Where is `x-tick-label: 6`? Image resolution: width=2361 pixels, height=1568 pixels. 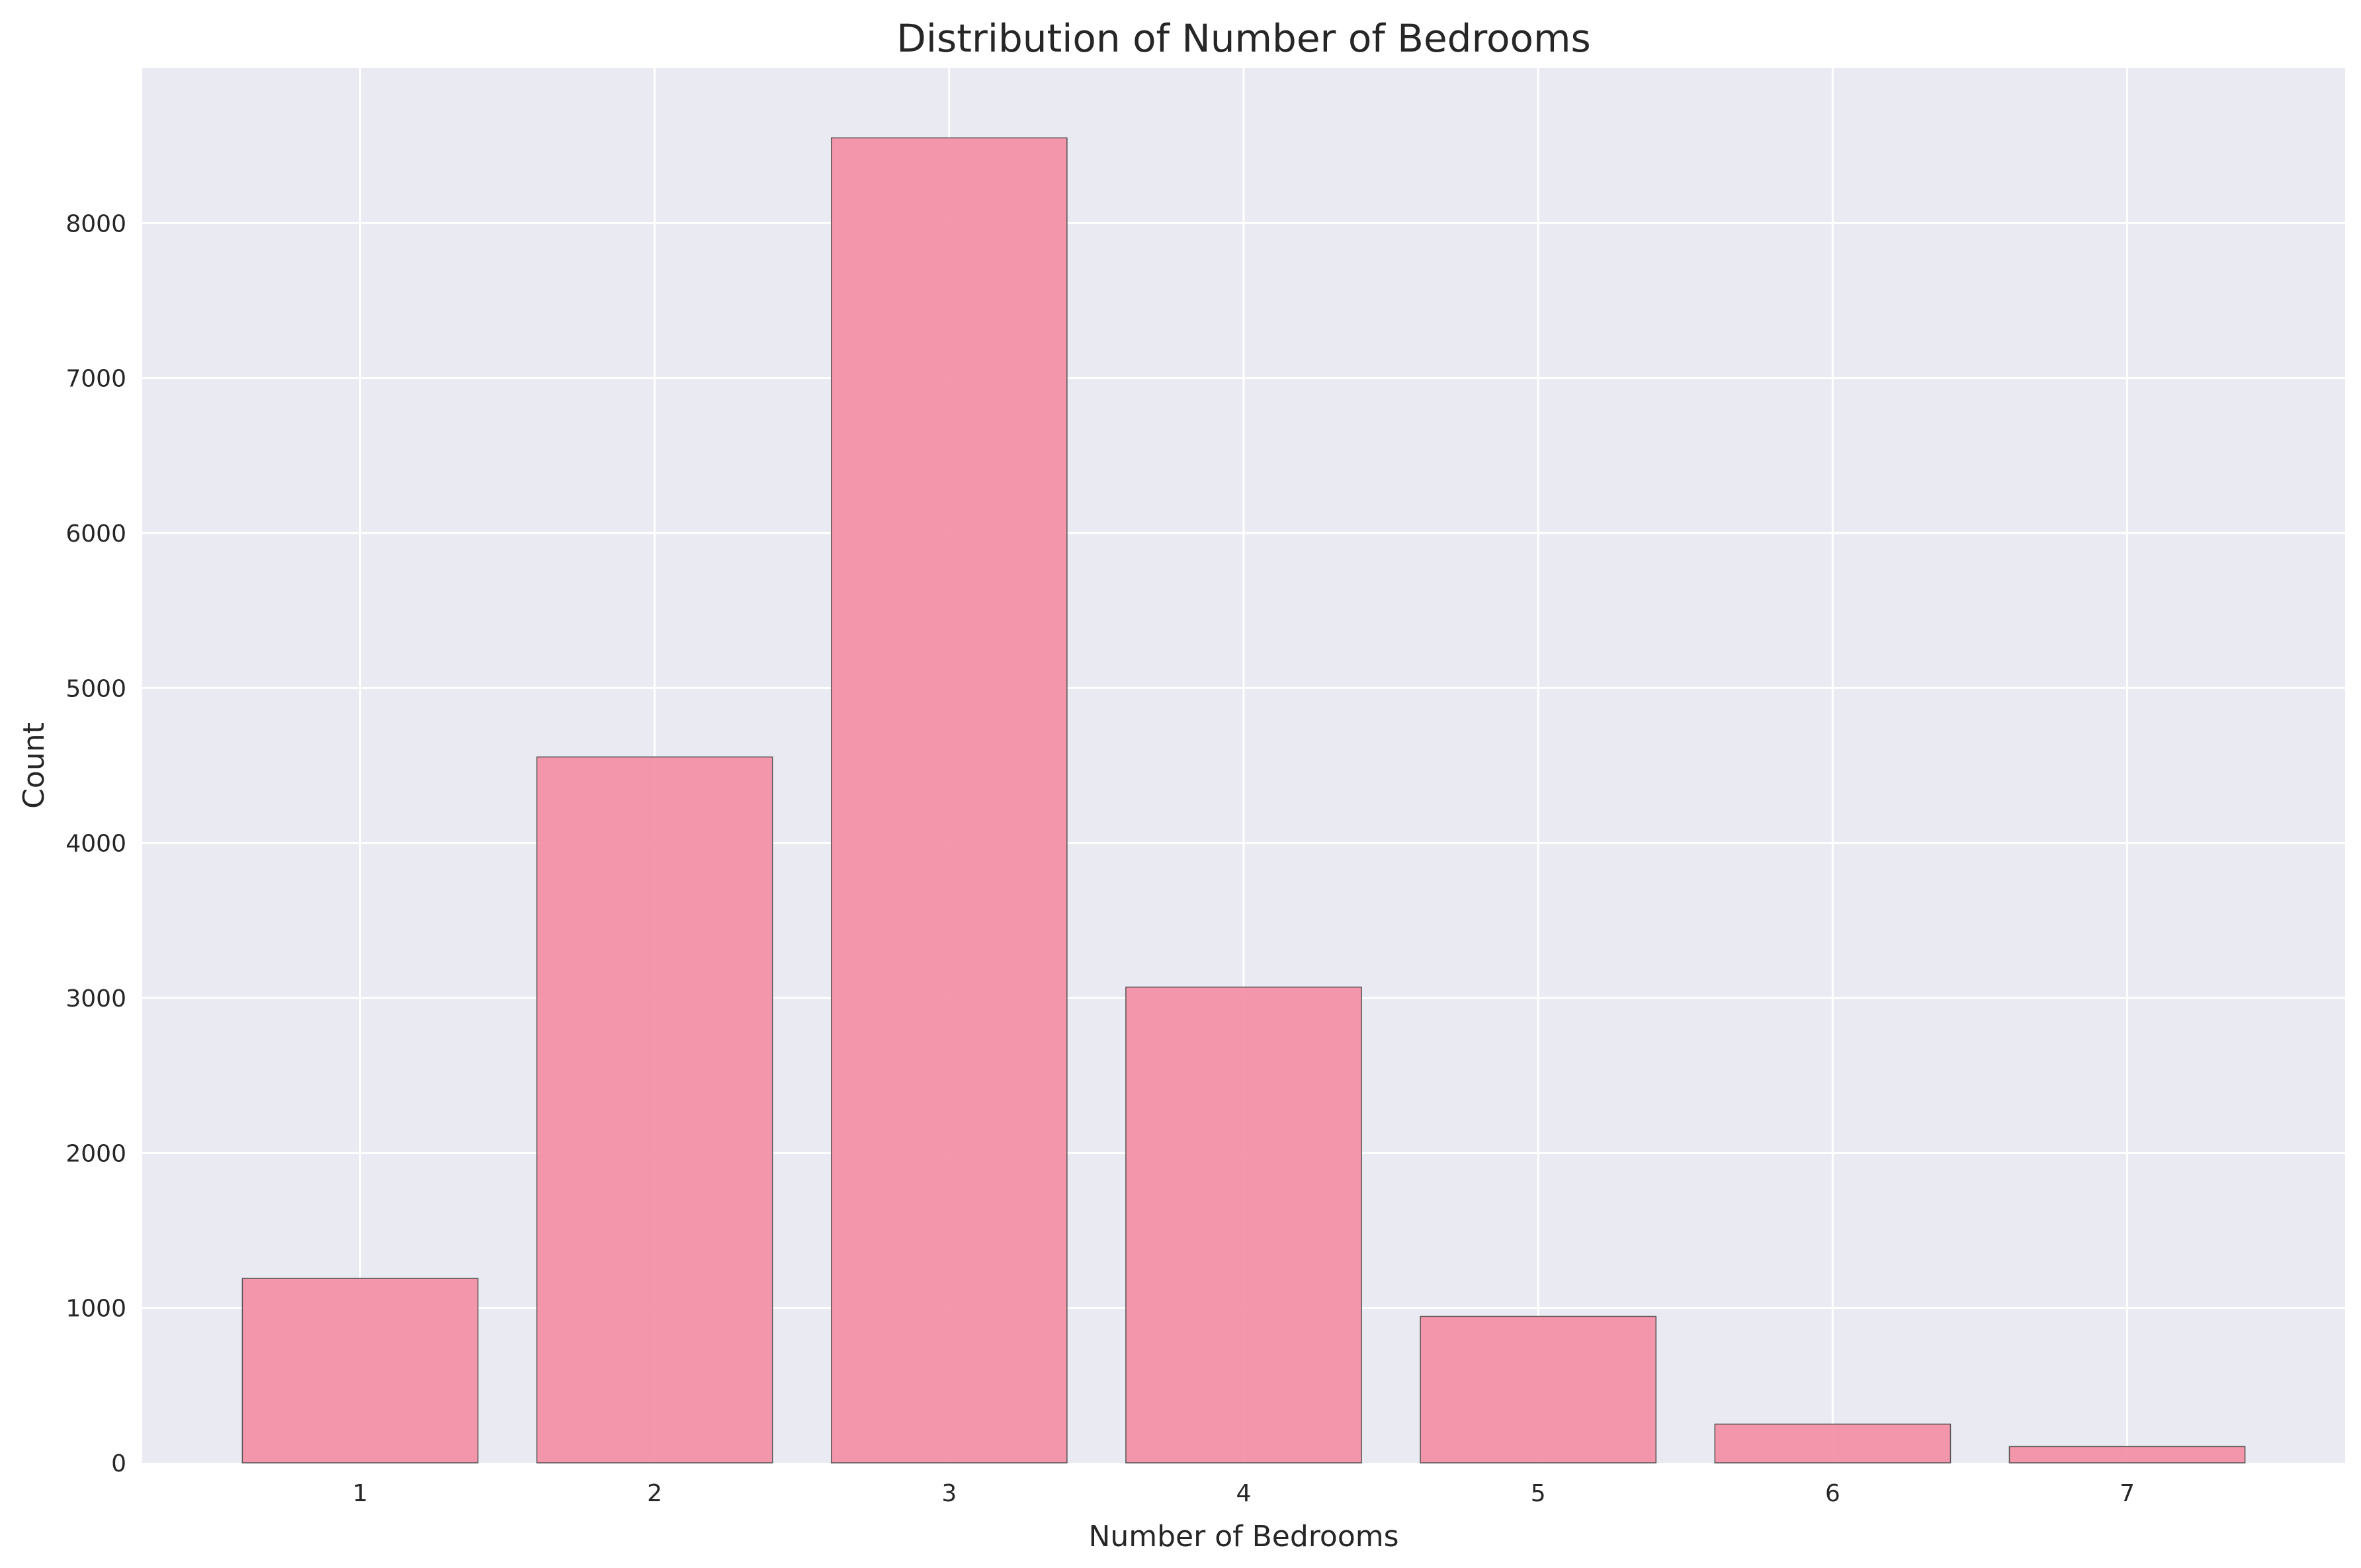 x-tick-label: 6 is located at coordinates (1833, 1493).